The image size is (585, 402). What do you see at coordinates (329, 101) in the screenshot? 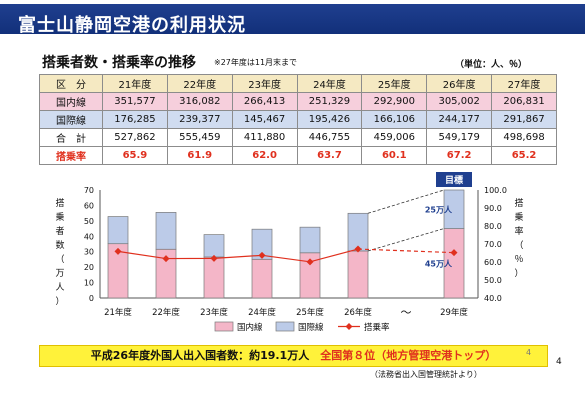
I see `table-cell: 251,329` at bounding box center [329, 101].